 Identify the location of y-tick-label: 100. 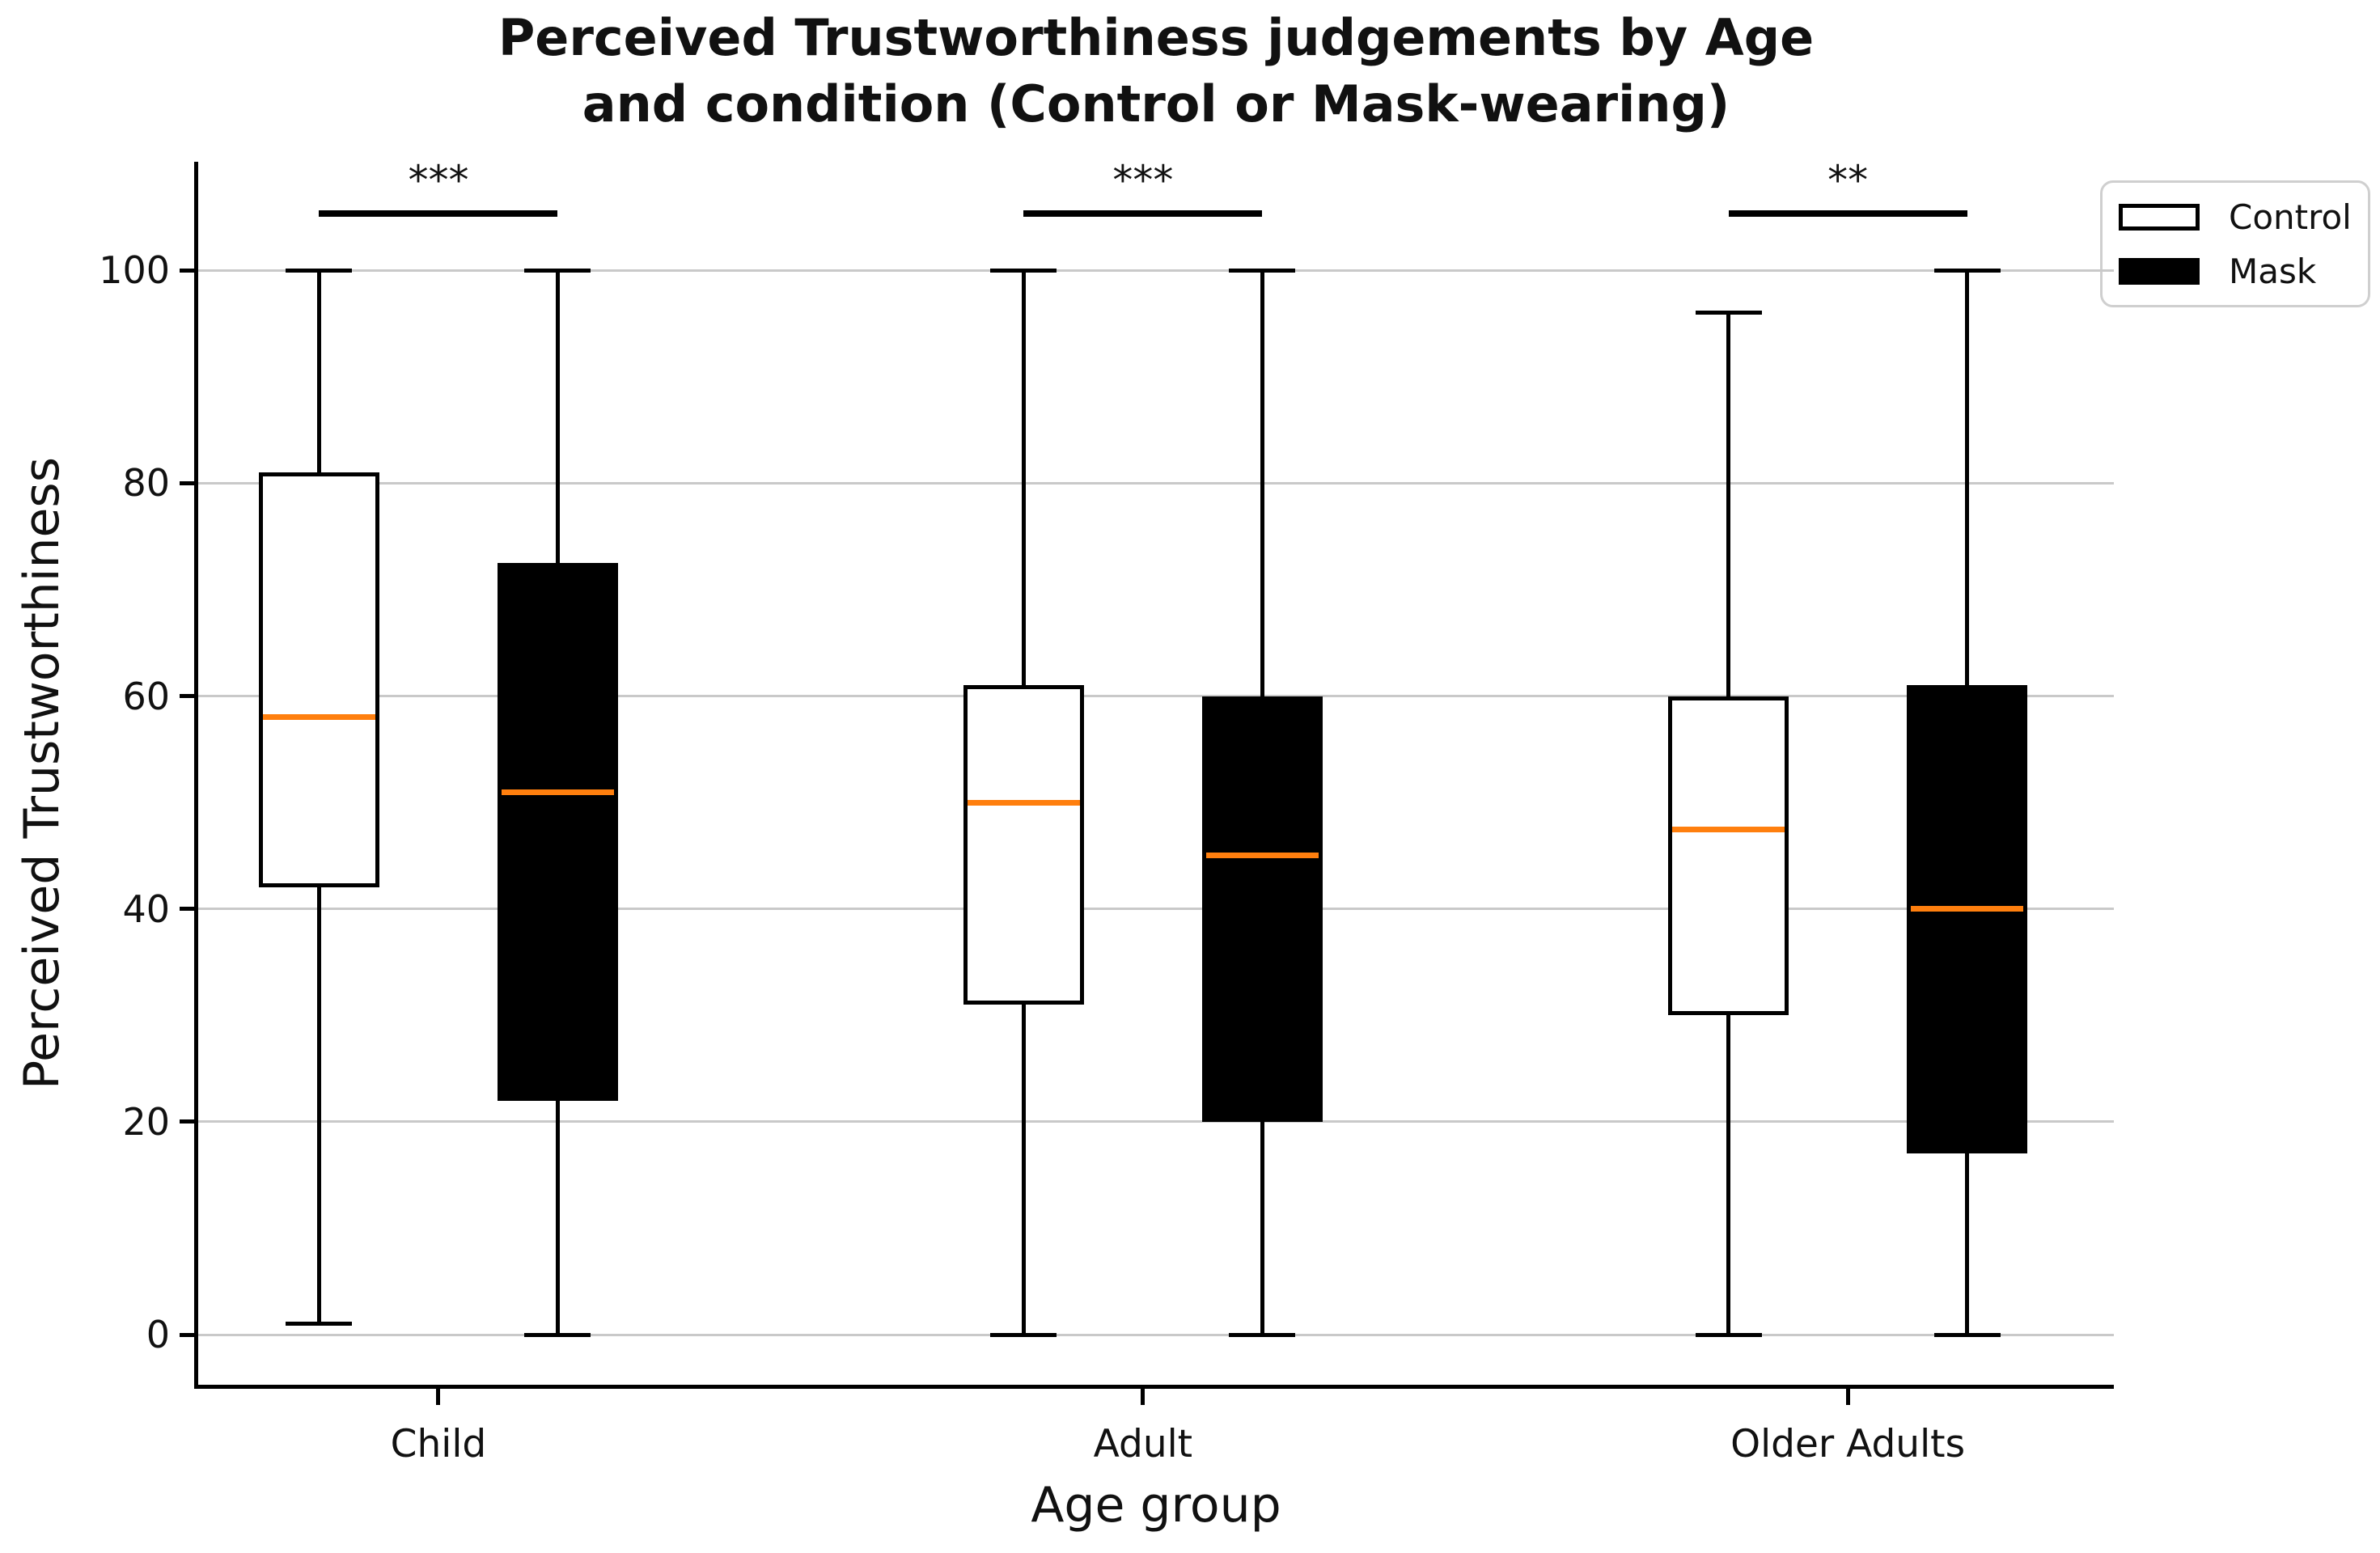
(134, 270).